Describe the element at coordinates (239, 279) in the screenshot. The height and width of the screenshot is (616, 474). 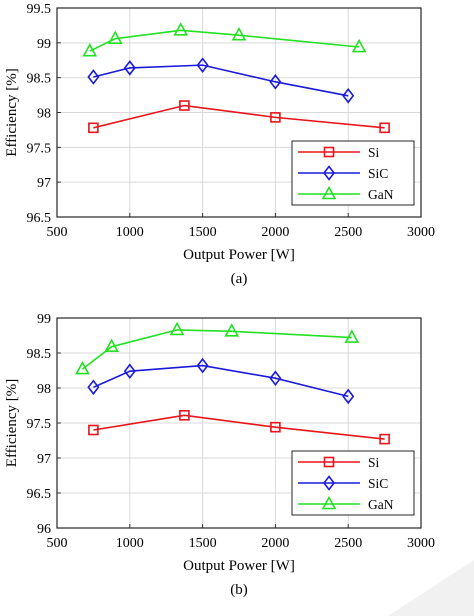
I see `figure-caption: (a)` at that location.